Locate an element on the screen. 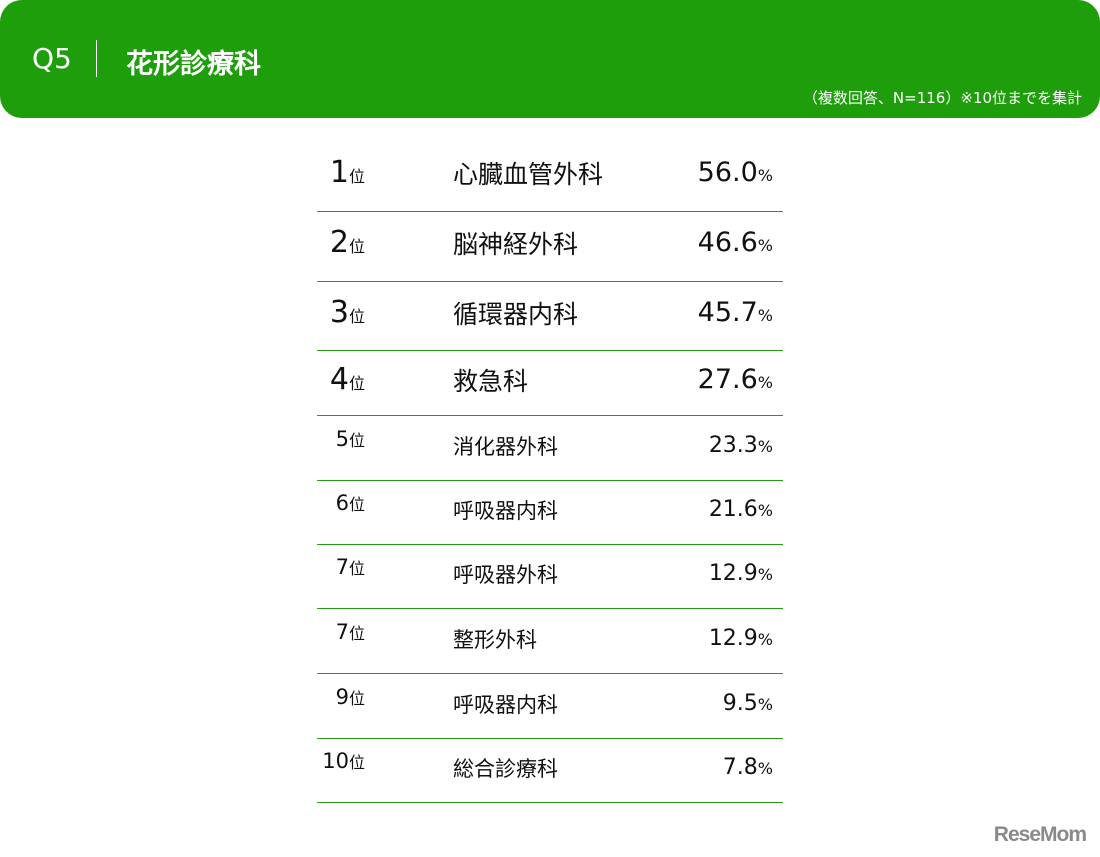  table-row: 7位 整形外科 12.9% is located at coordinates (550, 641).